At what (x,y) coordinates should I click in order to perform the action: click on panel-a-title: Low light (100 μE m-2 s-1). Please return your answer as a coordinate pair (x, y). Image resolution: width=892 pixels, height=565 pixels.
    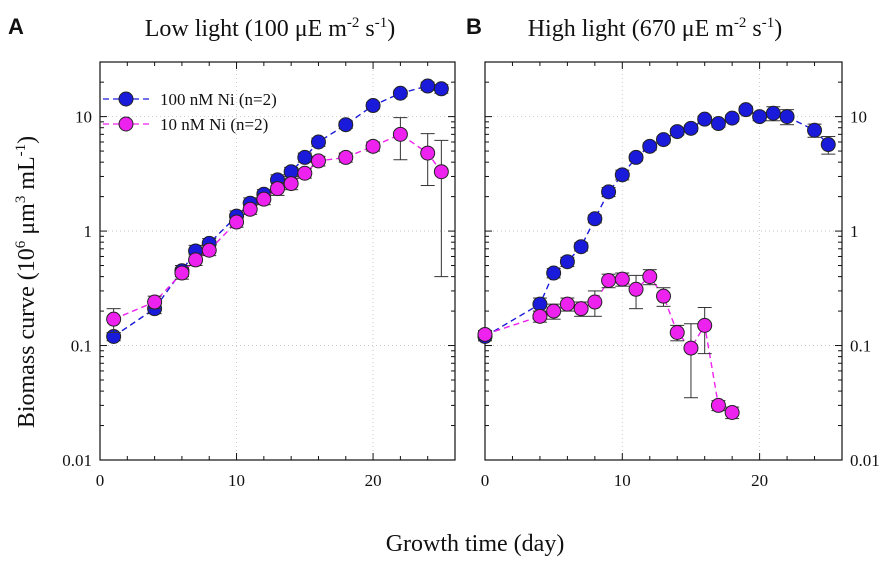
    Looking at the image, I should click on (270, 28).